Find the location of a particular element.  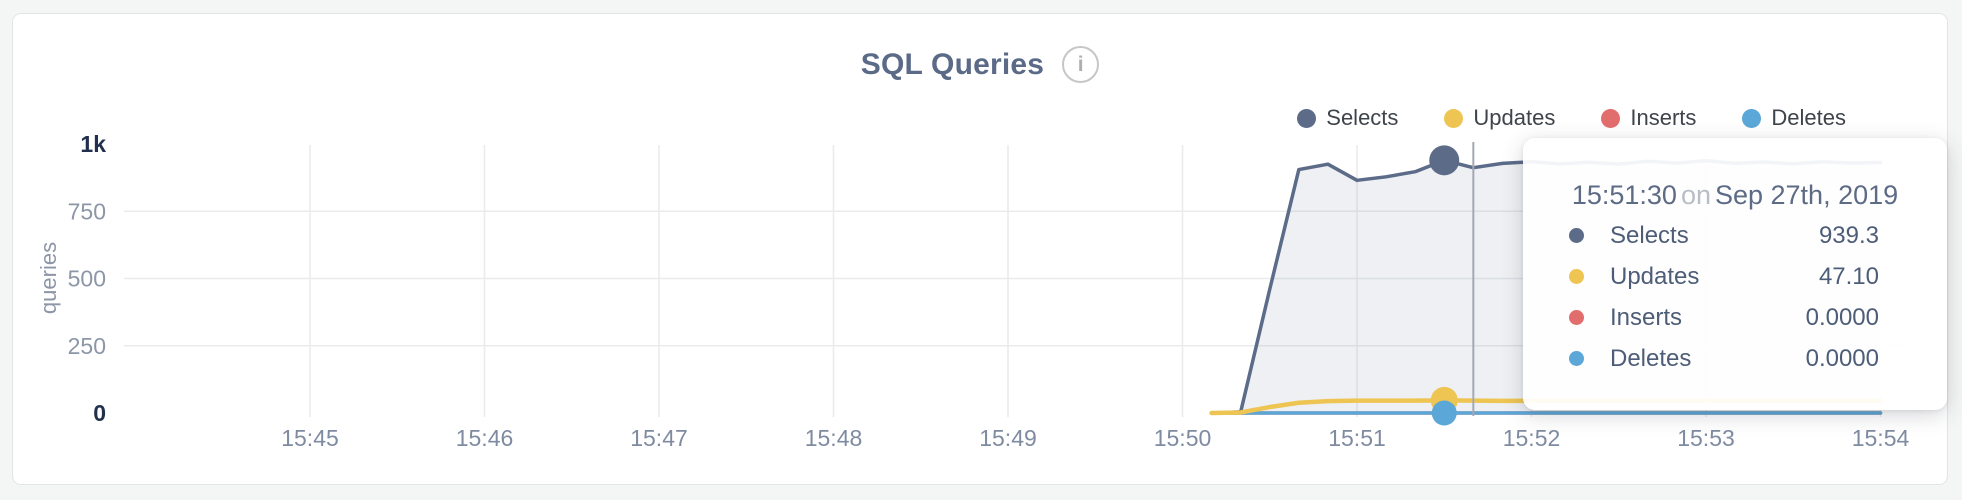

y-tick-label: 500 is located at coordinates (87, 279).